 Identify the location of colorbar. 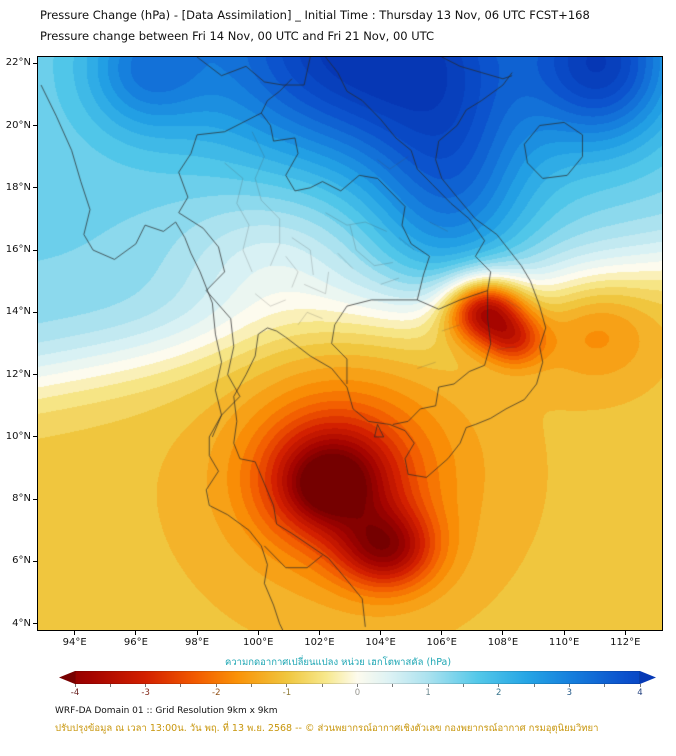
(357, 677).